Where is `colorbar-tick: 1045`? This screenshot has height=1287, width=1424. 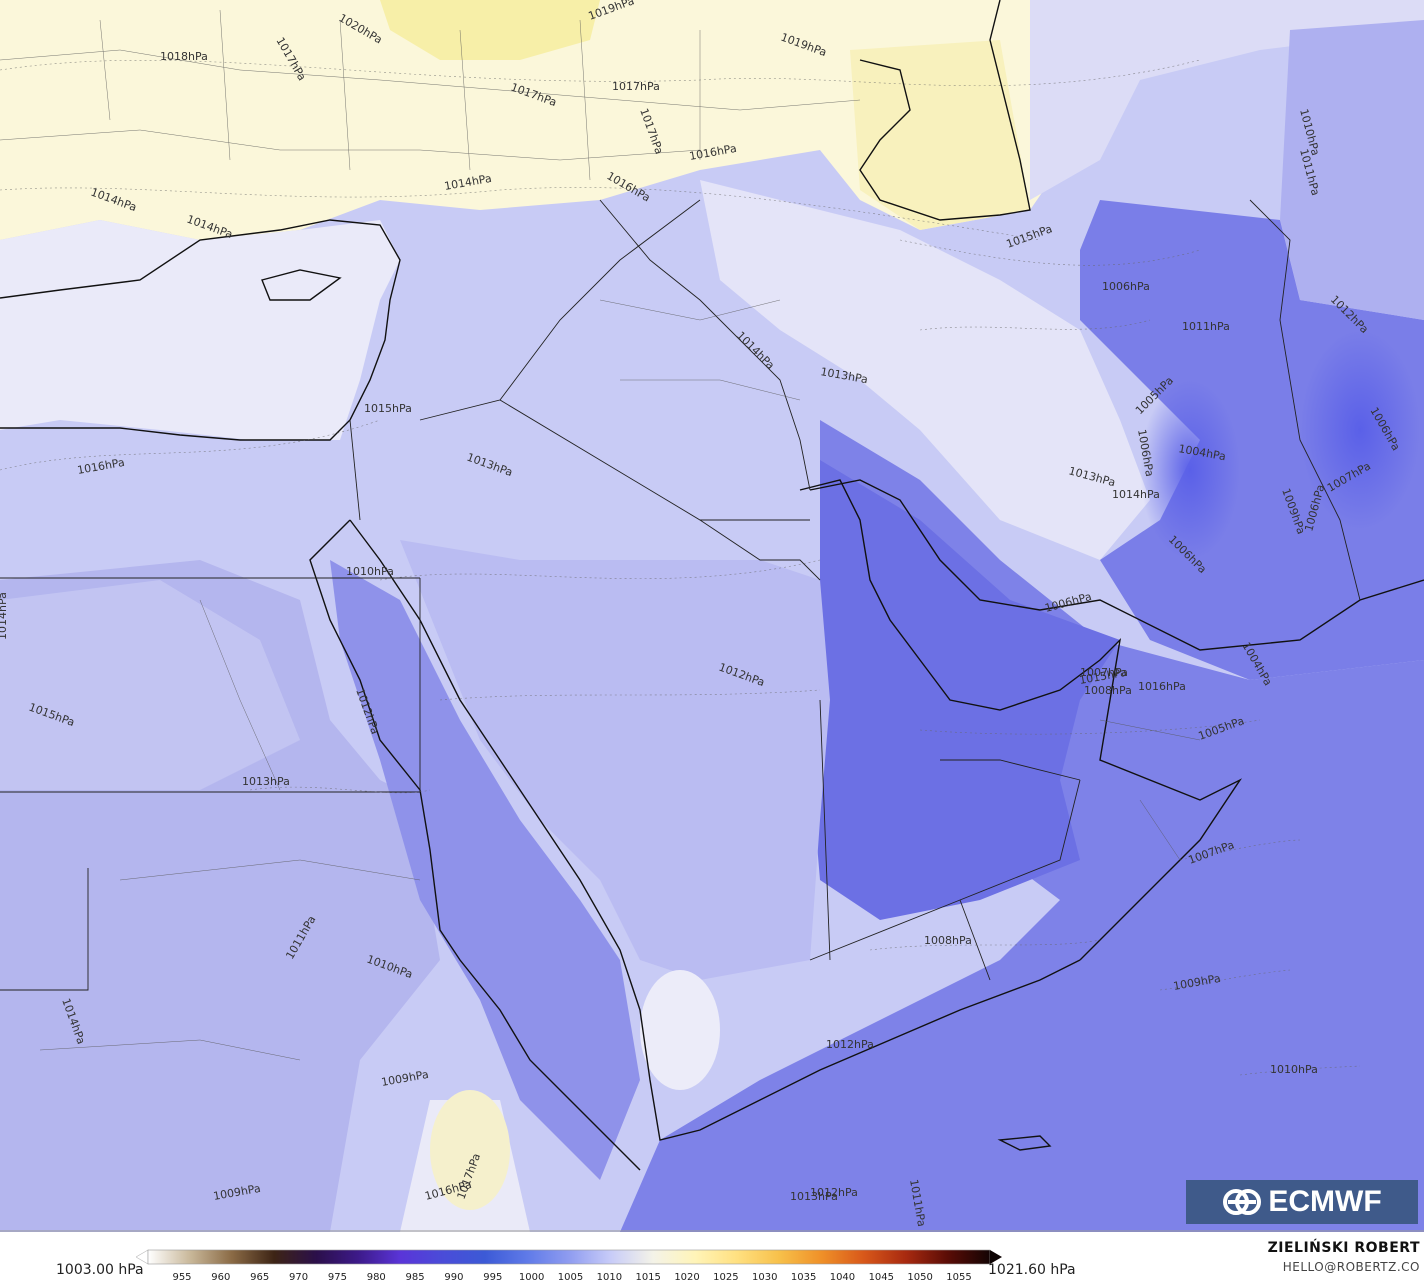 colorbar-tick: 1045 is located at coordinates (881, 1277).